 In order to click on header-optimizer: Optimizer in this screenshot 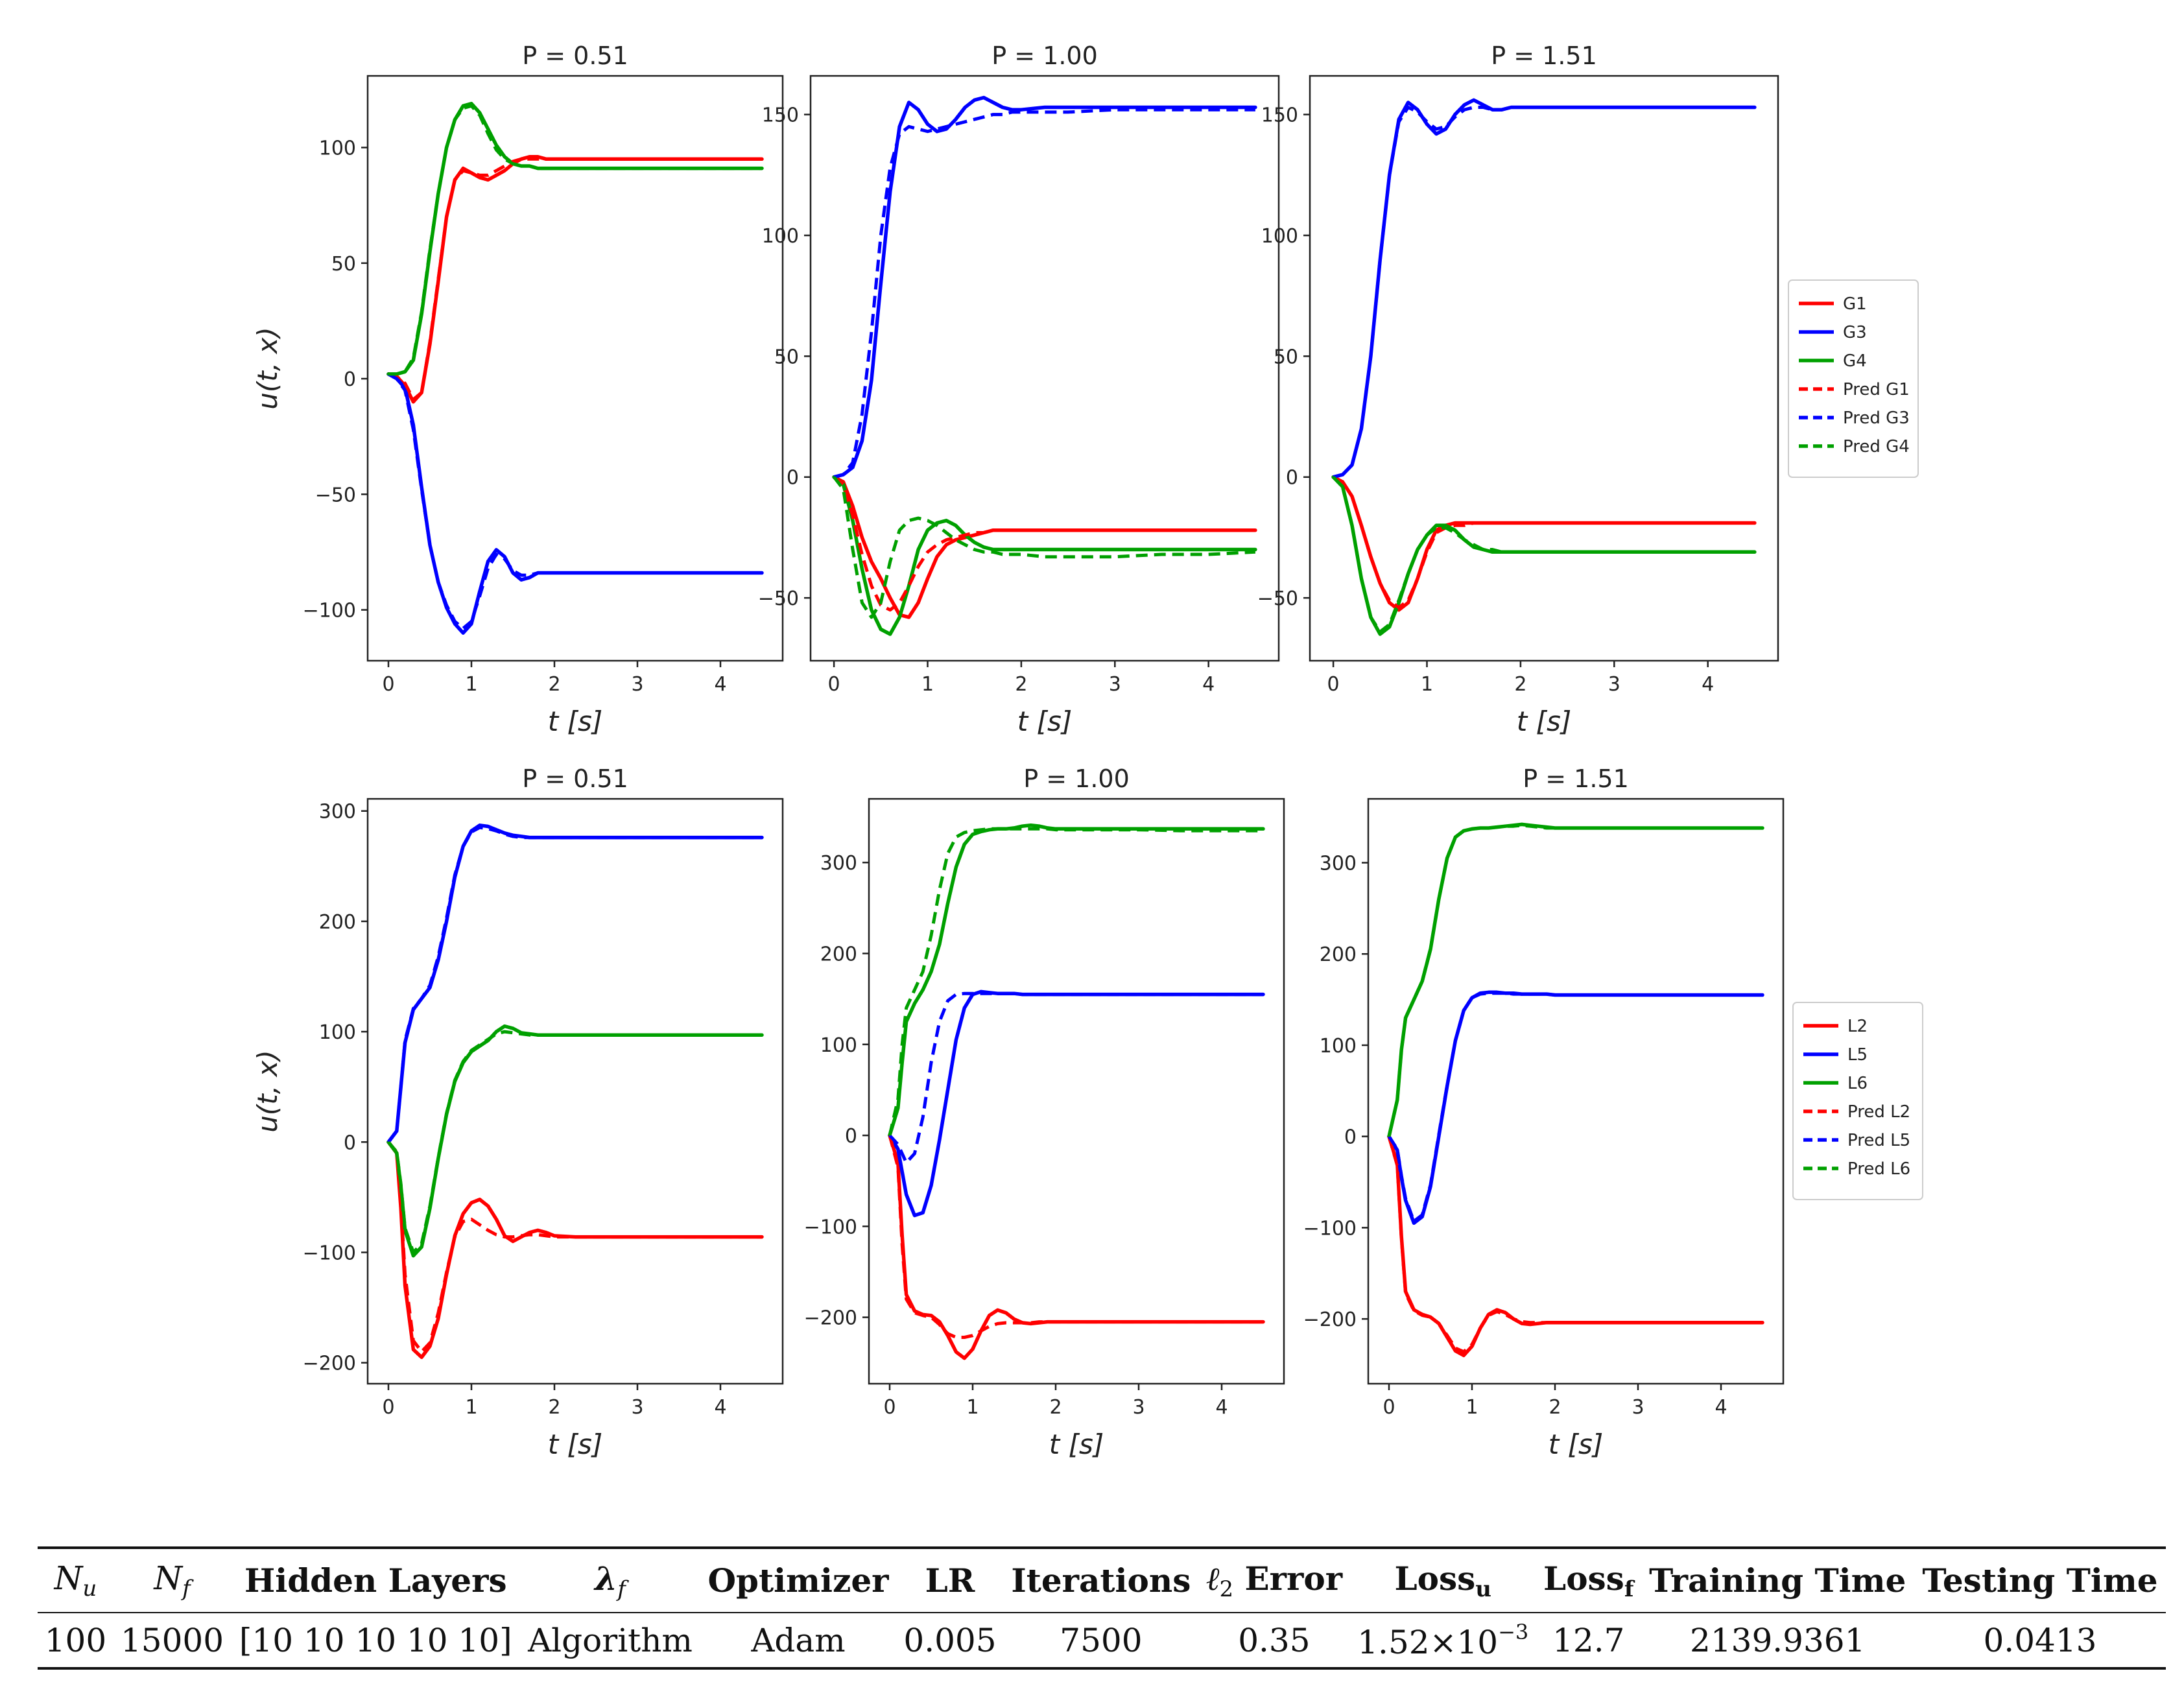, I will do `click(798, 1580)`.